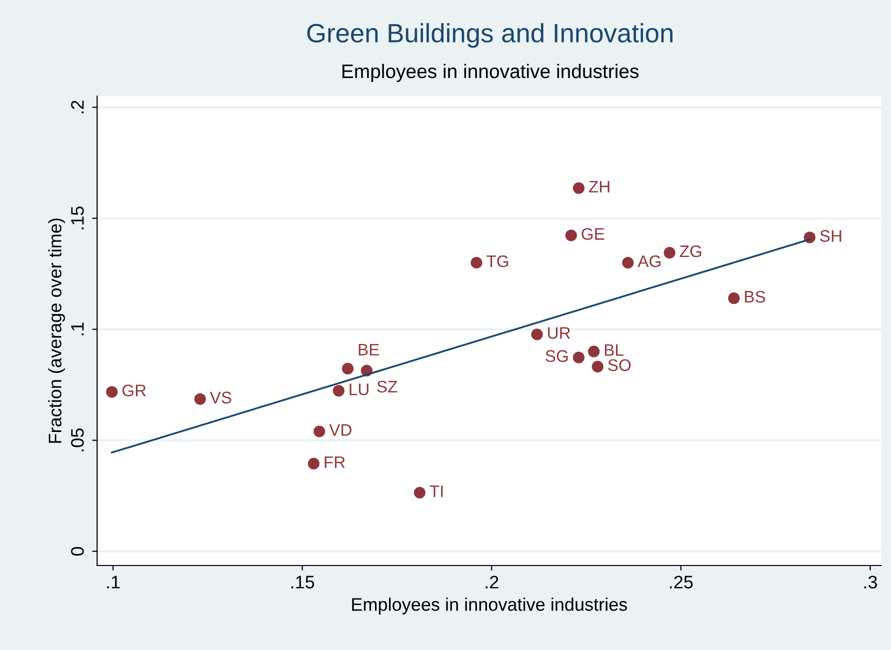  What do you see at coordinates (599, 186) in the screenshot?
I see `data-label: ZH` at bounding box center [599, 186].